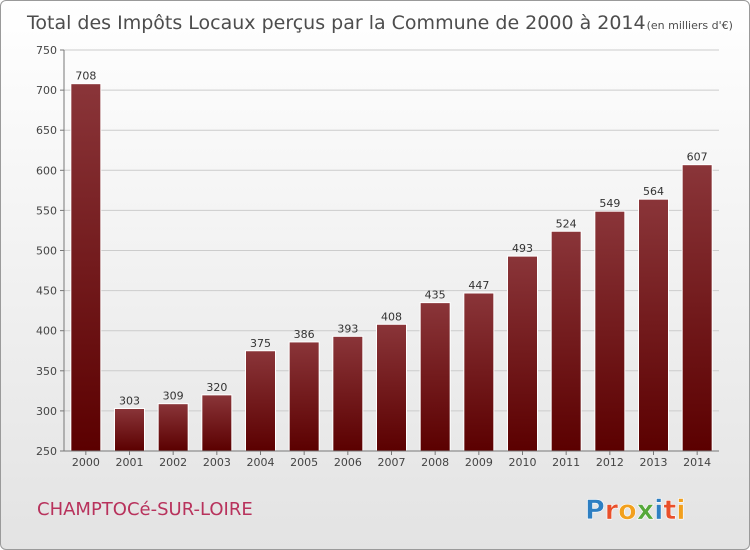 Image resolution: width=750 pixels, height=550 pixels. I want to click on y-tick-label: 300, so click(46, 411).